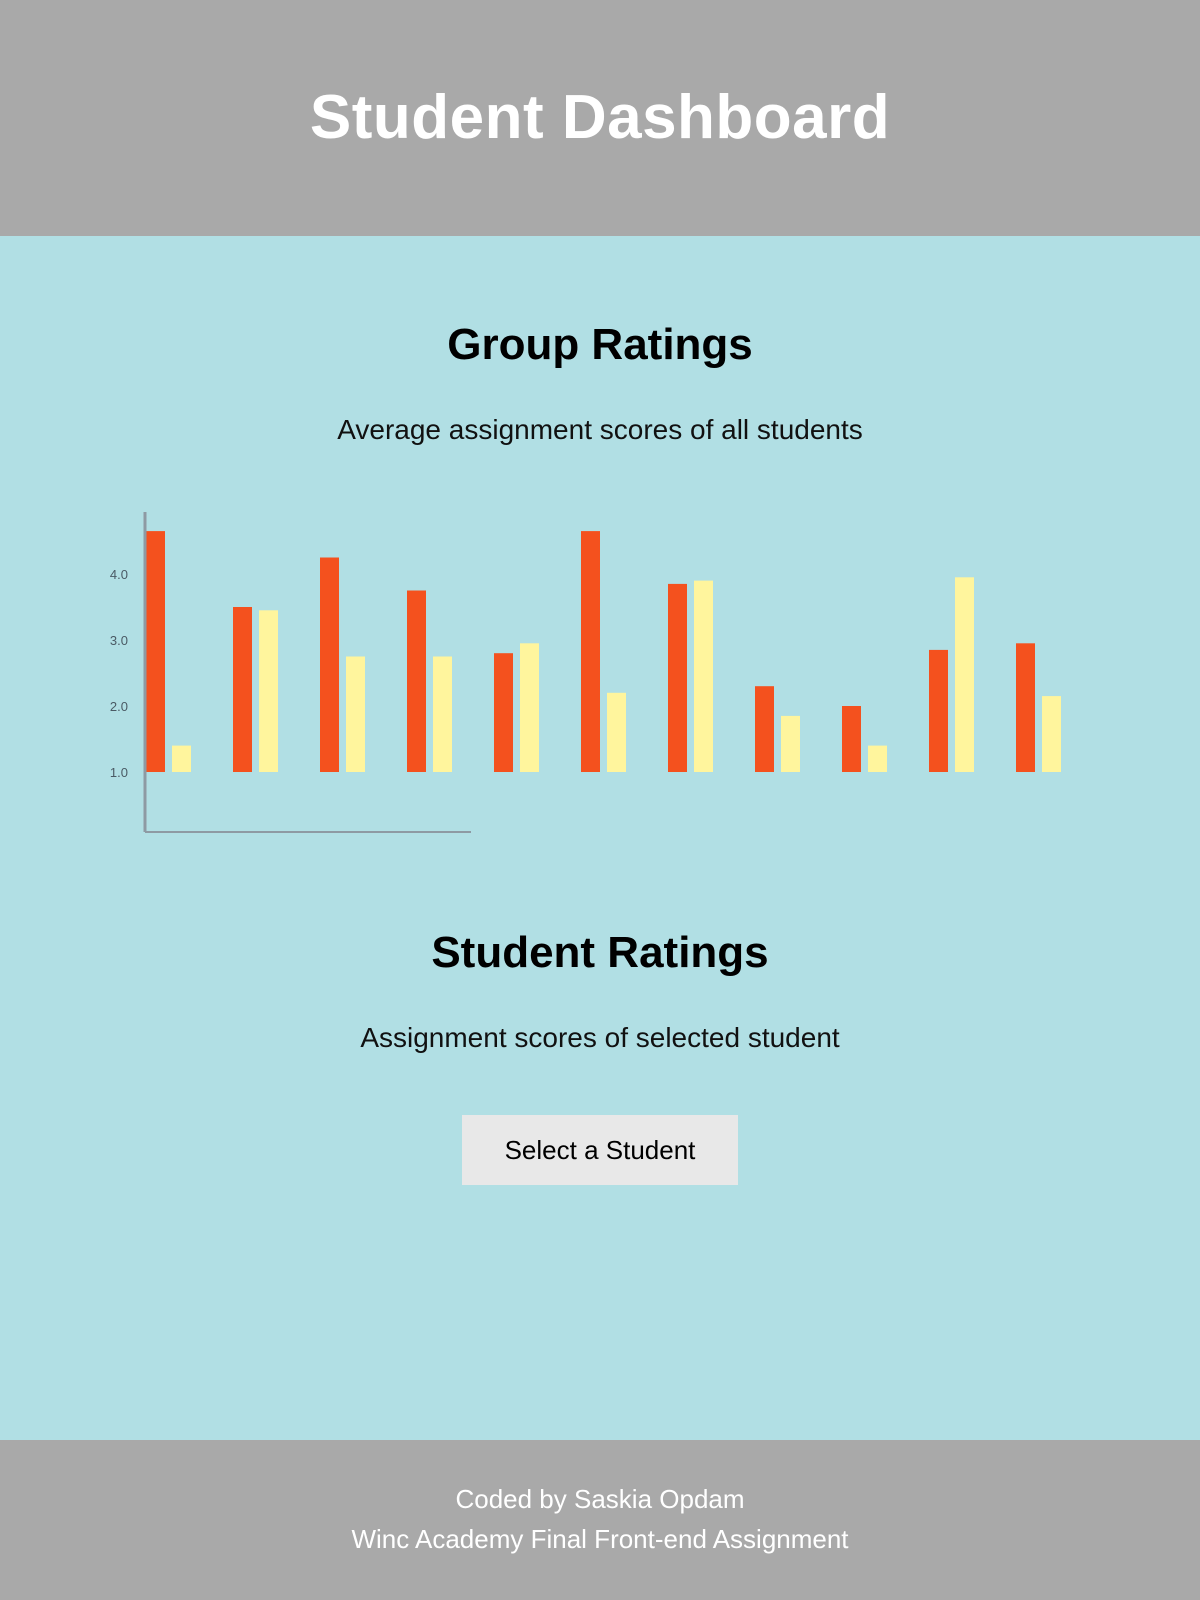  Describe the element at coordinates (119, 673) in the screenshot. I see `y-axis-ticks: 1.0 2.0 3.0 4.0` at that location.